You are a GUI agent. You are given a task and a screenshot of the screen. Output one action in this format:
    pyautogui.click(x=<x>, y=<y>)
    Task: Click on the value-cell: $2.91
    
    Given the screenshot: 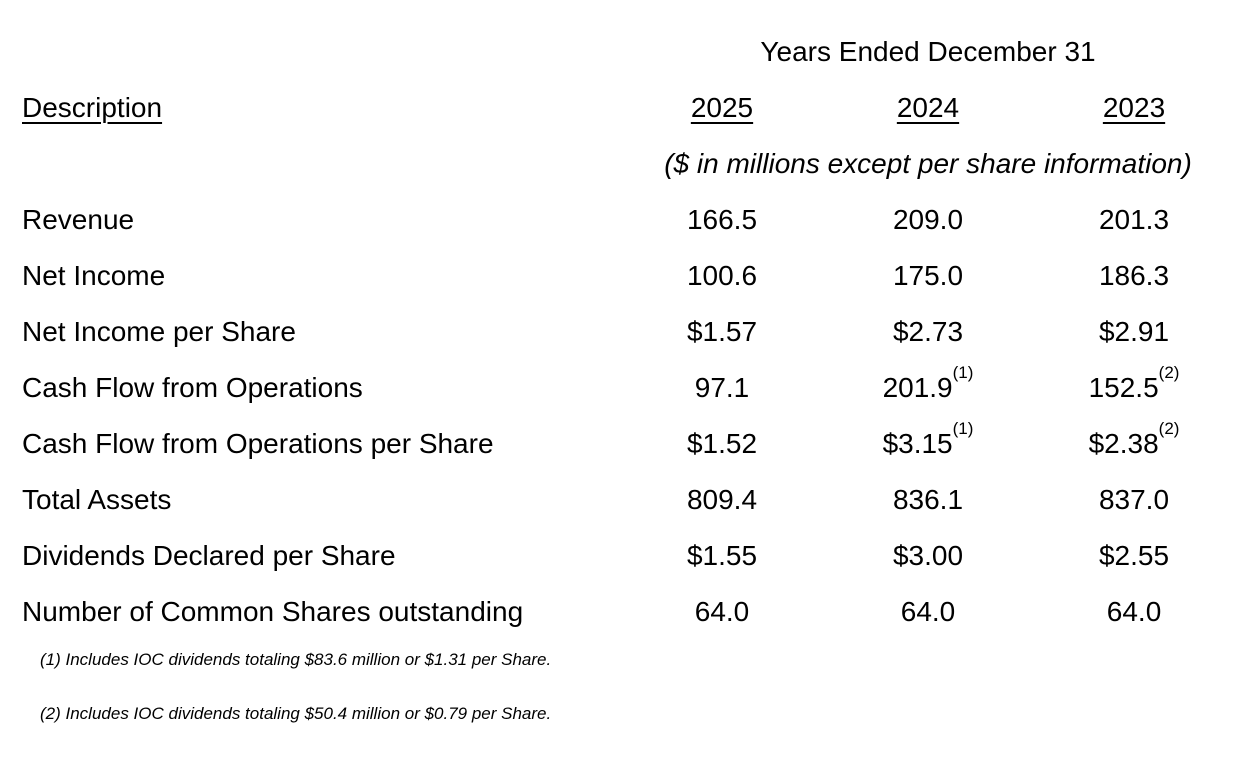 What is the action you would take?
    pyautogui.click(x=1134, y=332)
    